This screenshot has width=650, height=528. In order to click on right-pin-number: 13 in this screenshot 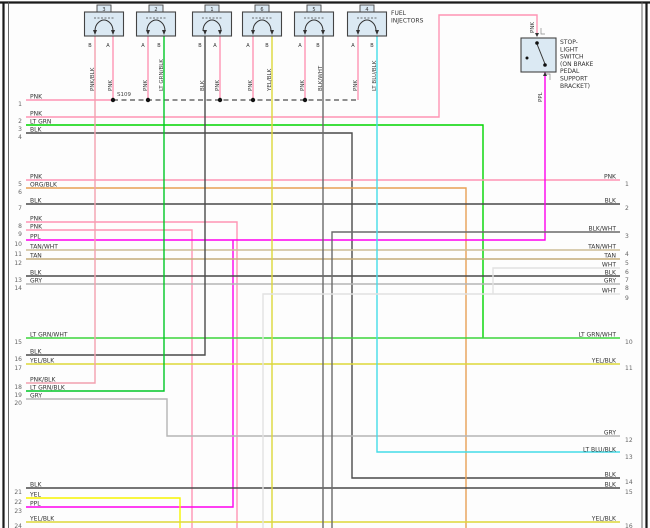, I will do `click(629, 457)`.